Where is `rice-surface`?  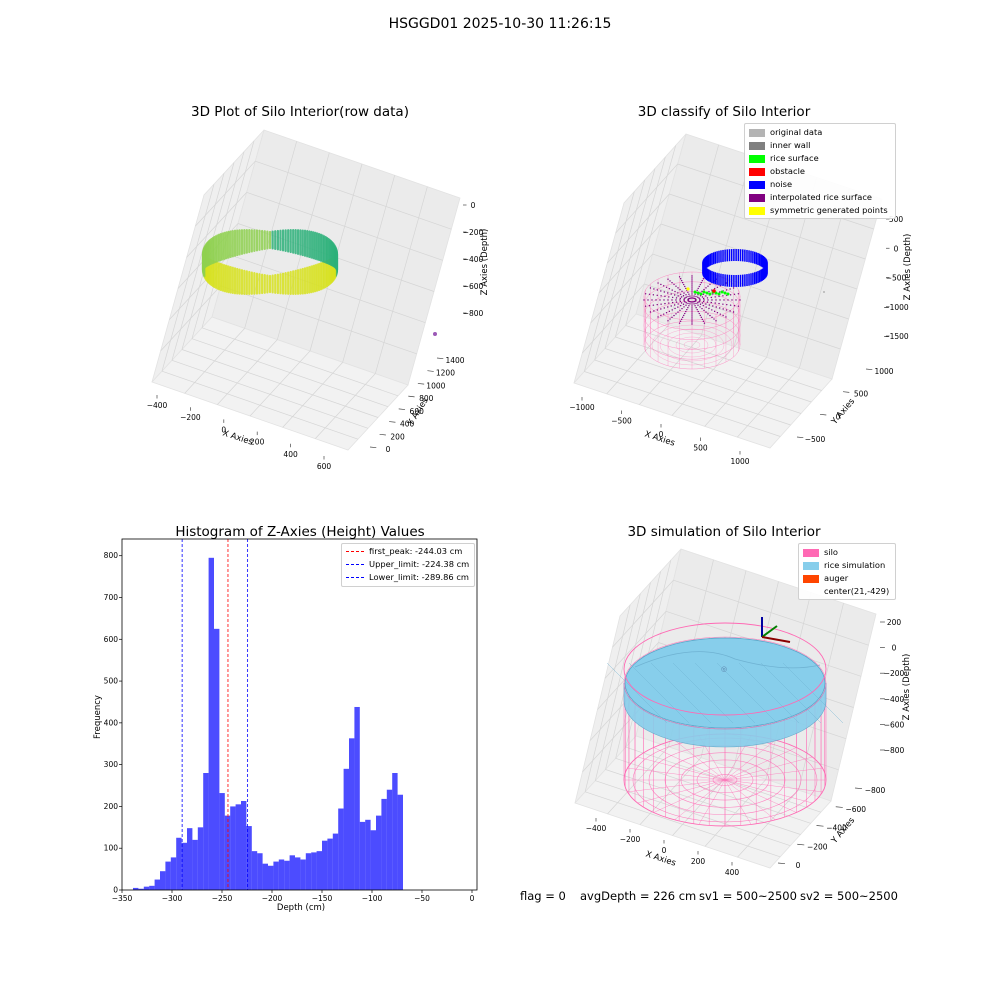
rice-surface is located at coordinates (725, 683).